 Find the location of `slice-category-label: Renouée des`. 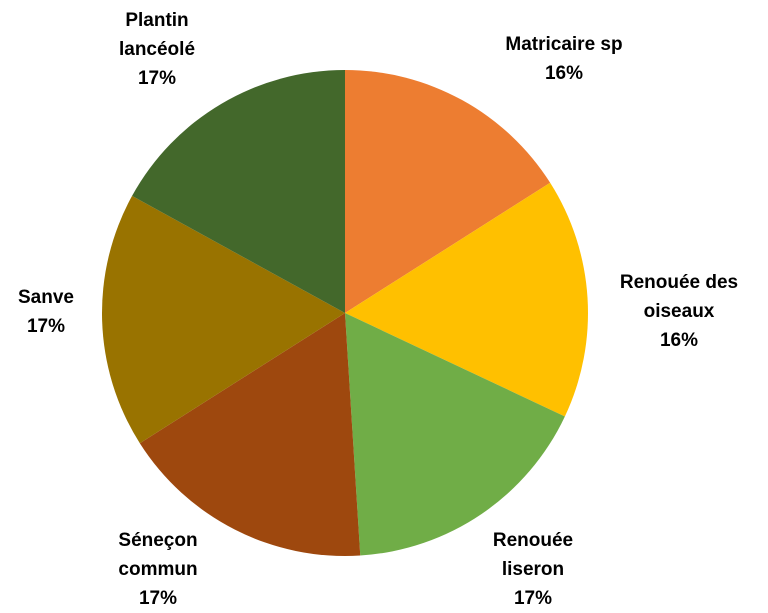

slice-category-label: Renouée des is located at coordinates (679, 282).